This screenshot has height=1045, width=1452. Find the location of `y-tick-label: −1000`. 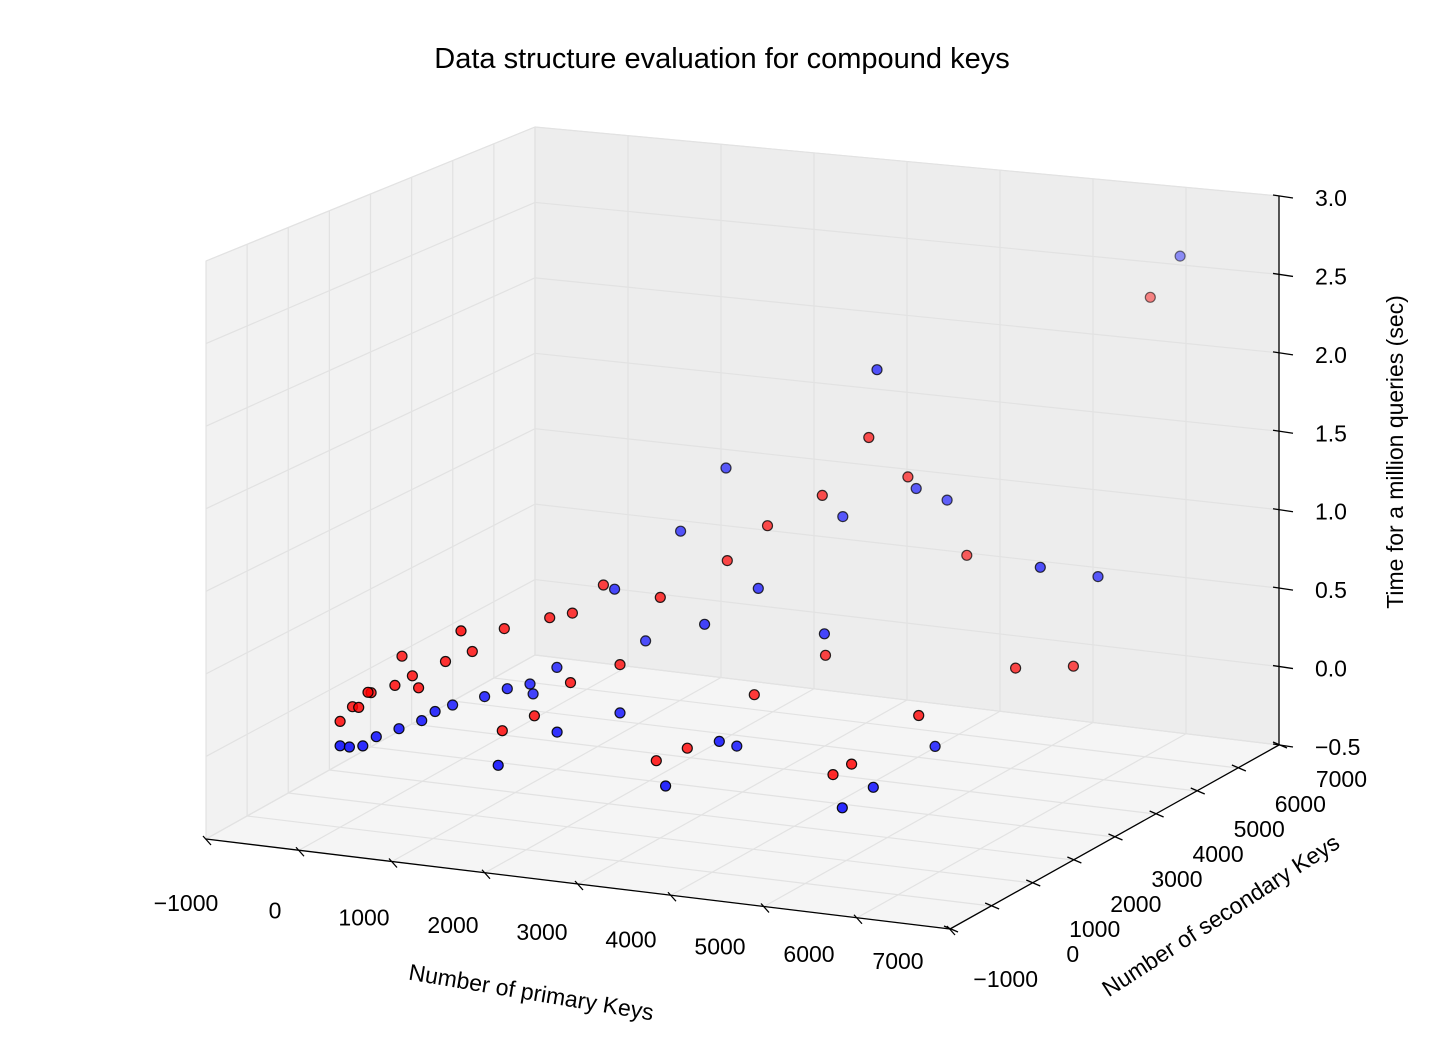

y-tick-label: −1000 is located at coordinates (1005, 979).